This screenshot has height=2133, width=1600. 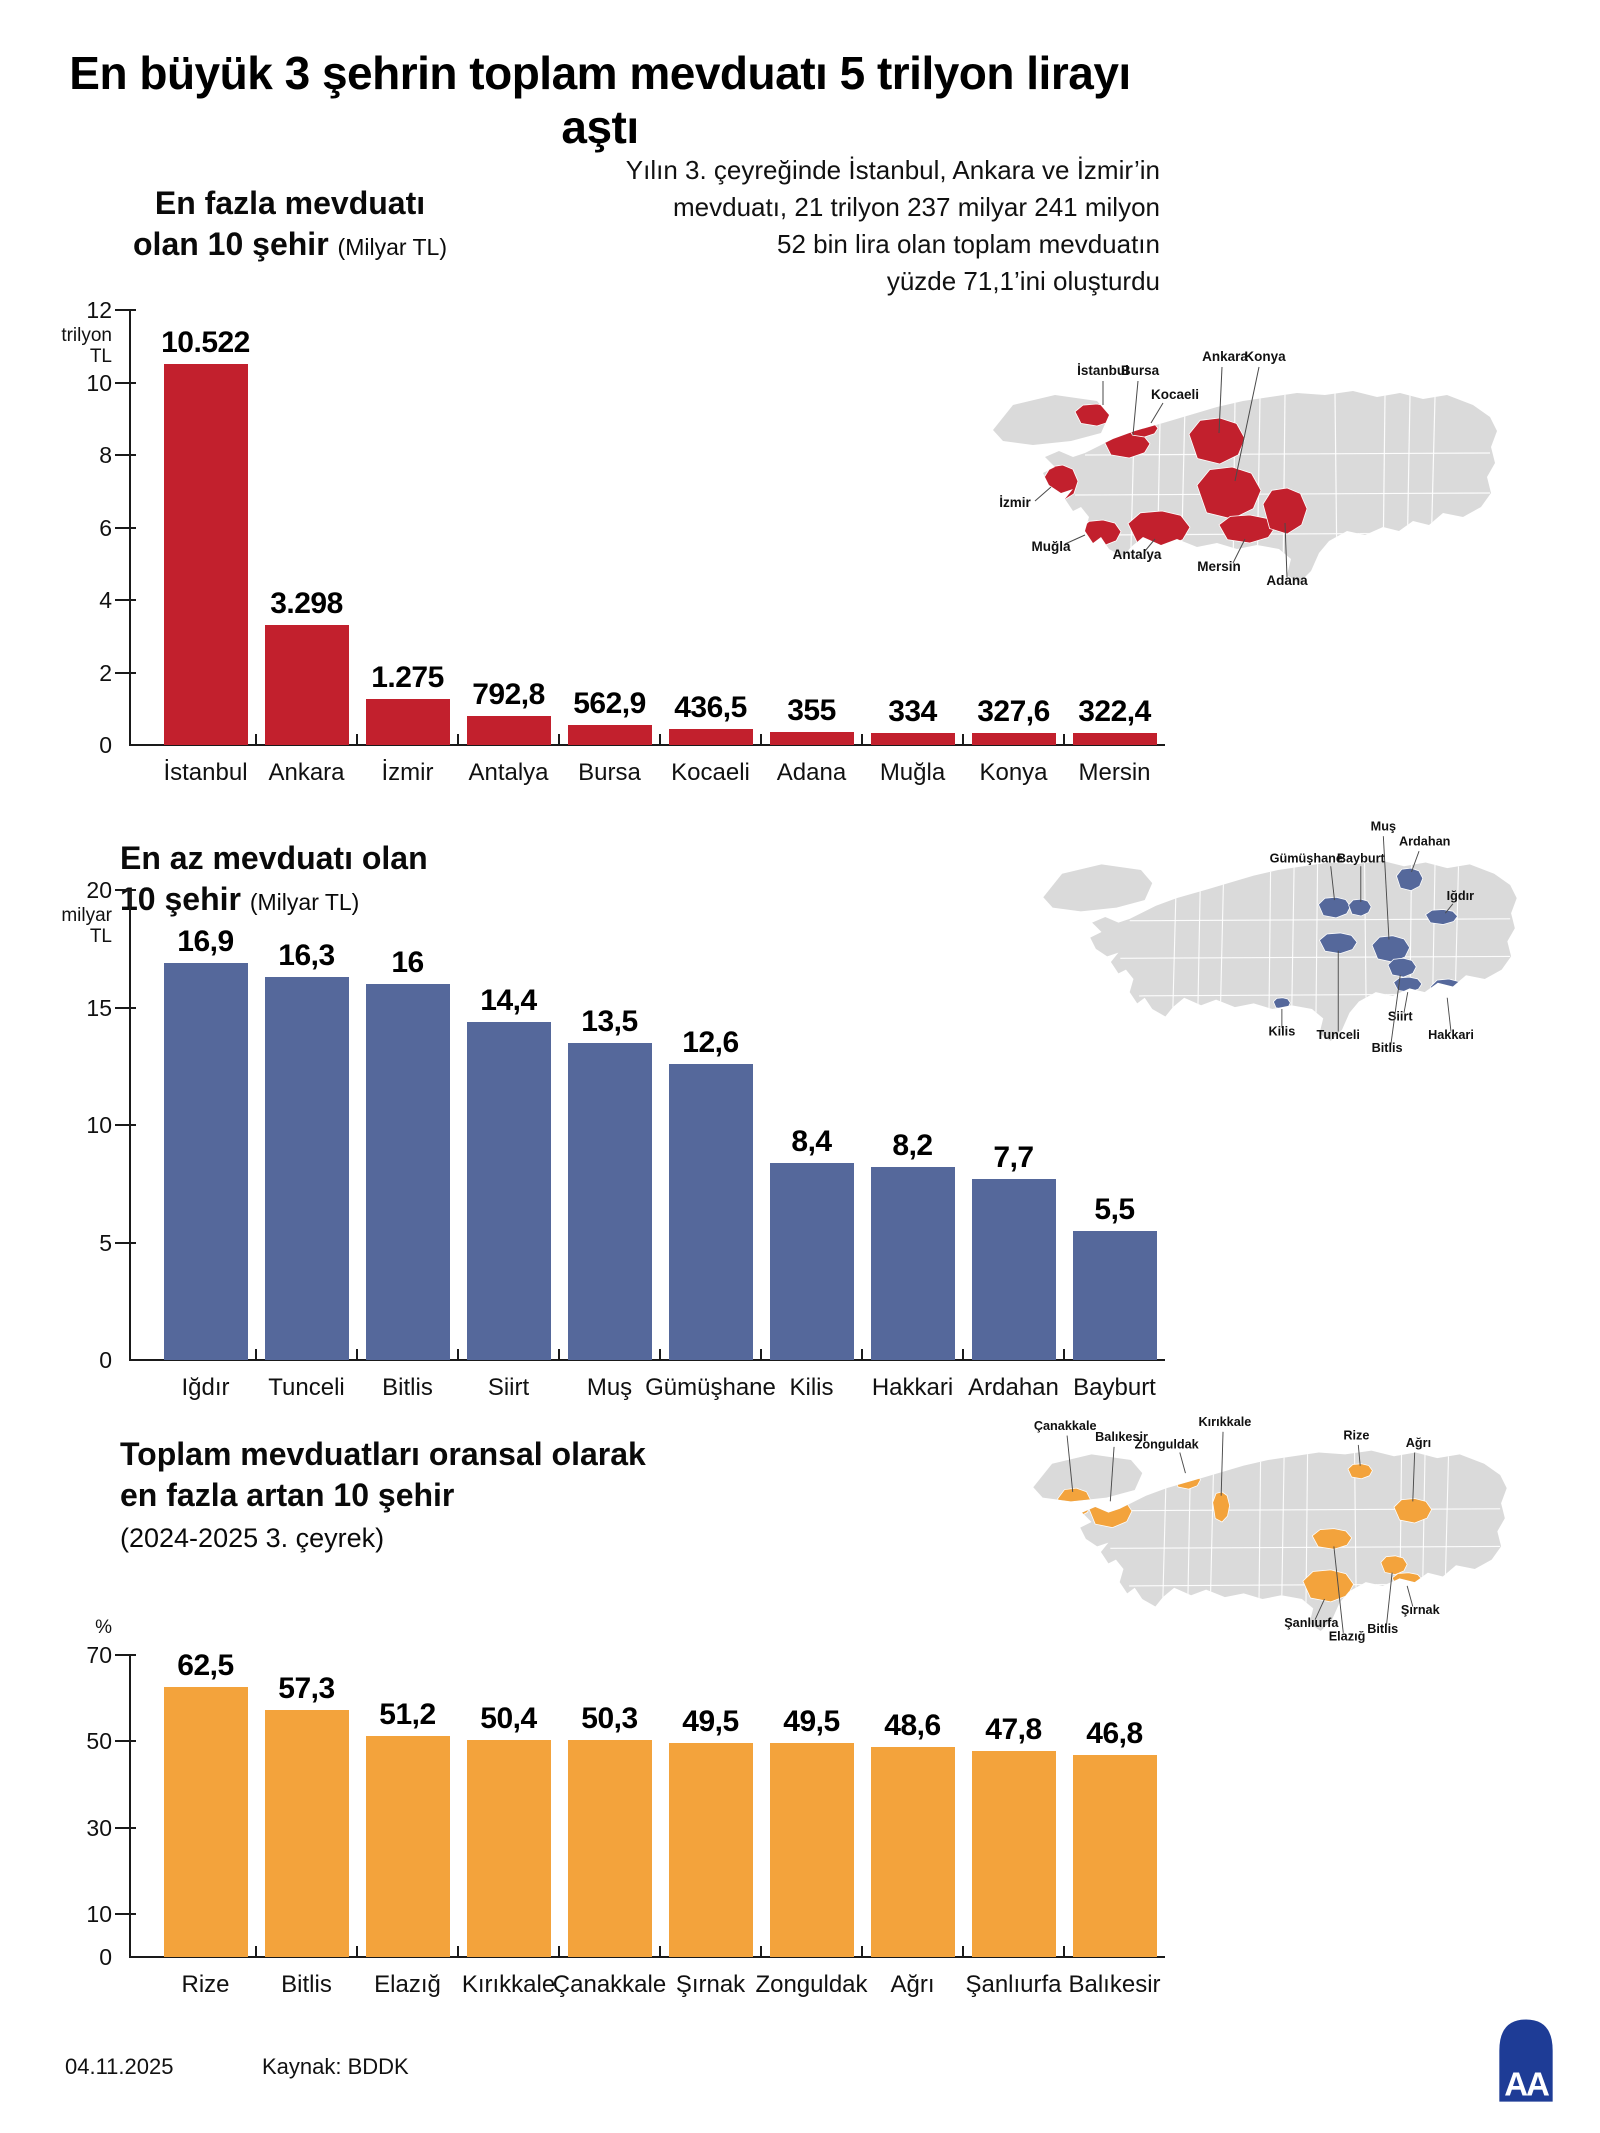 I want to click on map-province-label: Zonguldak, so click(x=1167, y=1445).